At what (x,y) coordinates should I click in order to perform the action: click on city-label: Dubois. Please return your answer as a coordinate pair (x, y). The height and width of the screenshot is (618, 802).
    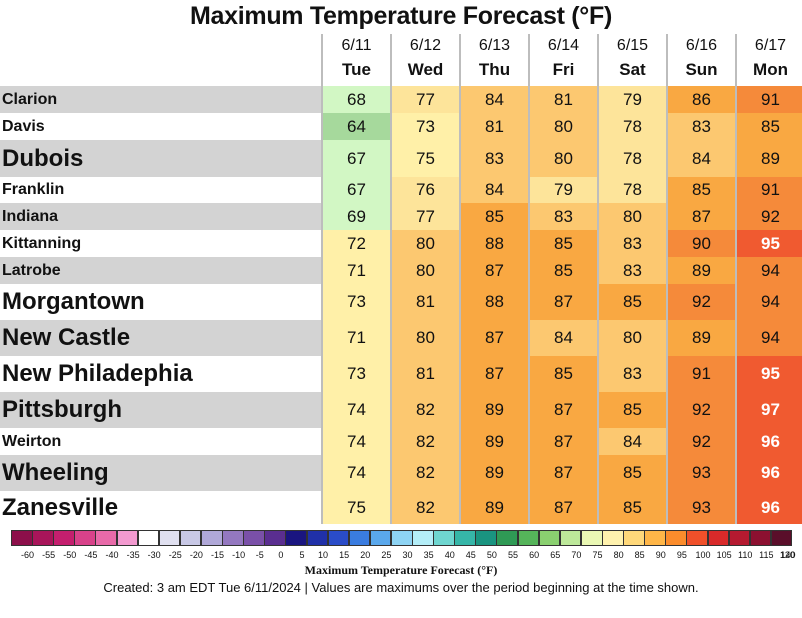
    Looking at the image, I should click on (43, 158).